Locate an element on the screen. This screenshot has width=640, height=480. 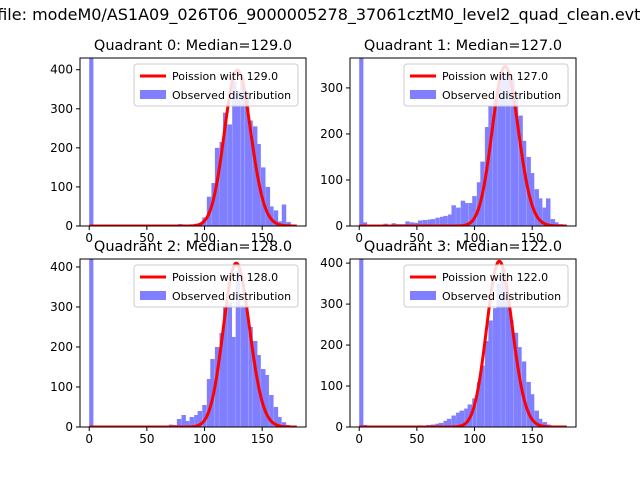
plot-area is located at coordinates (463, 142).